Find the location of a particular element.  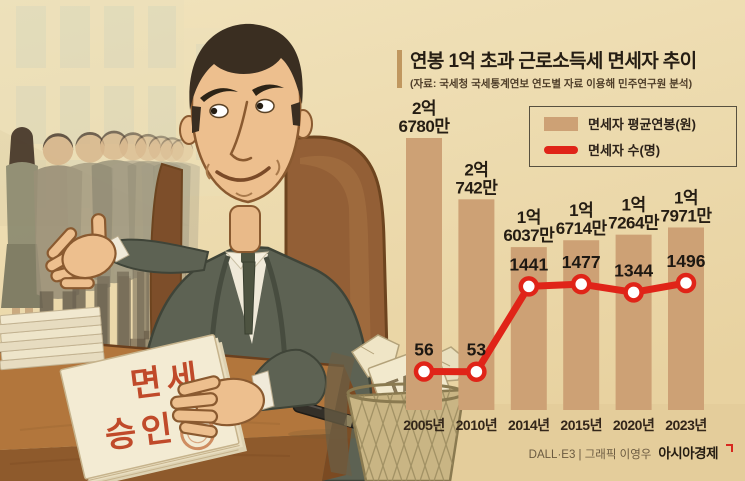

tie is located at coordinates (249, 298).